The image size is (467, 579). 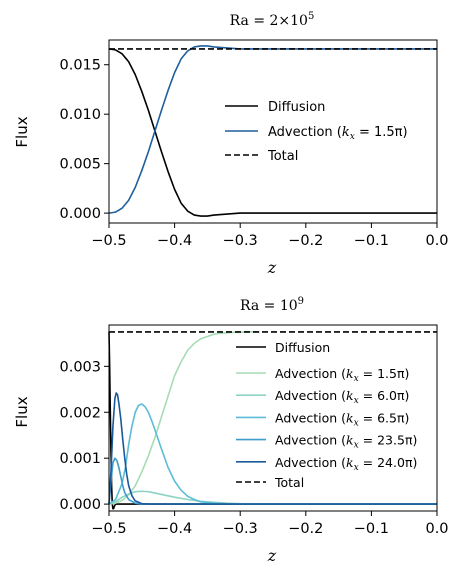 What do you see at coordinates (289, 482) in the screenshot?
I see `legend2-label-total: Total` at bounding box center [289, 482].